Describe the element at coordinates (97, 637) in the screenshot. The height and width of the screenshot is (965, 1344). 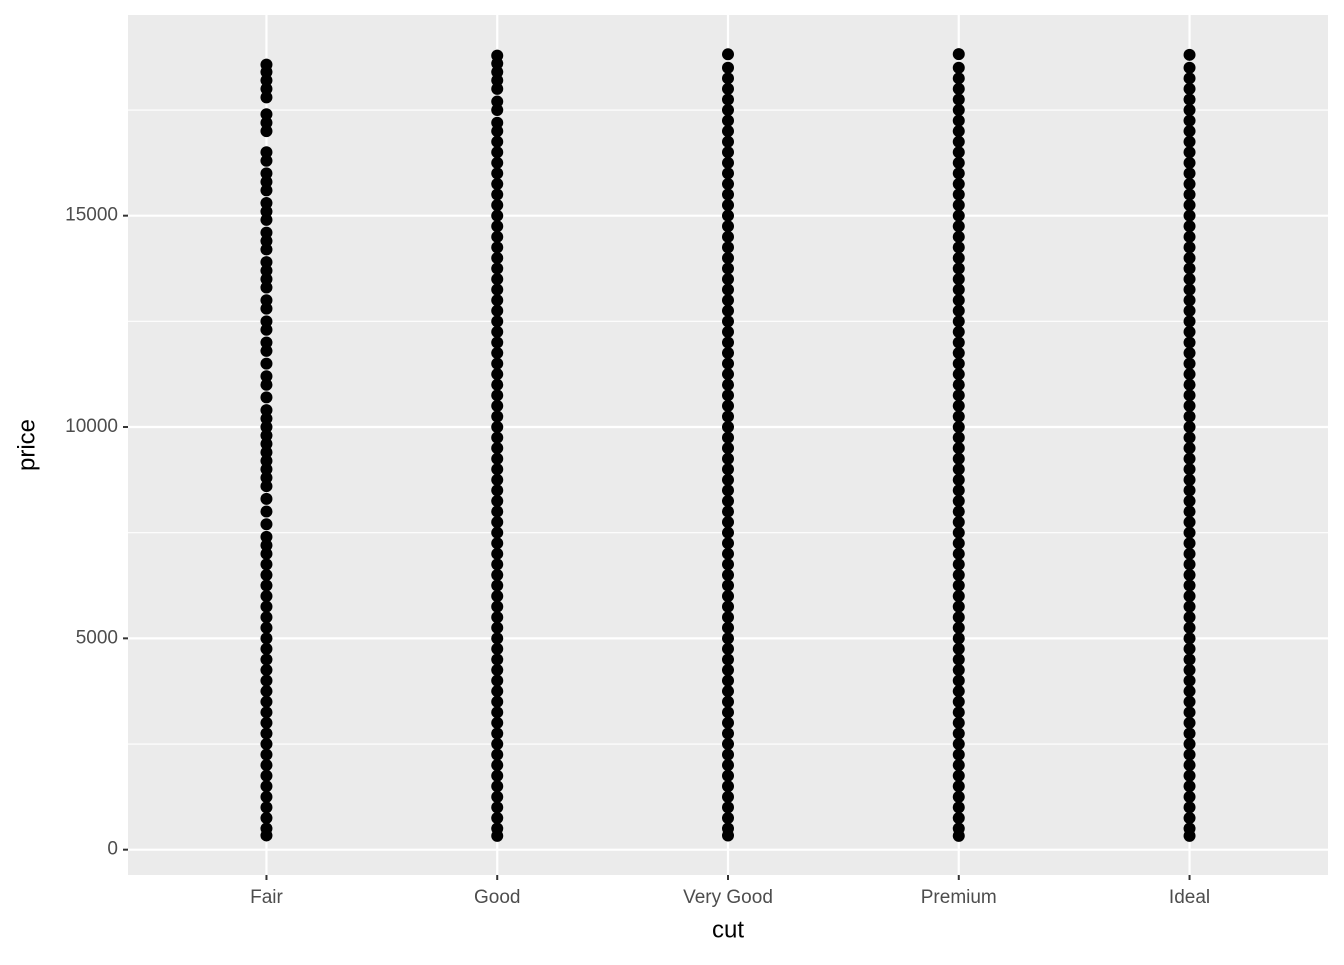
I see `y-tick-label: 5000` at that location.